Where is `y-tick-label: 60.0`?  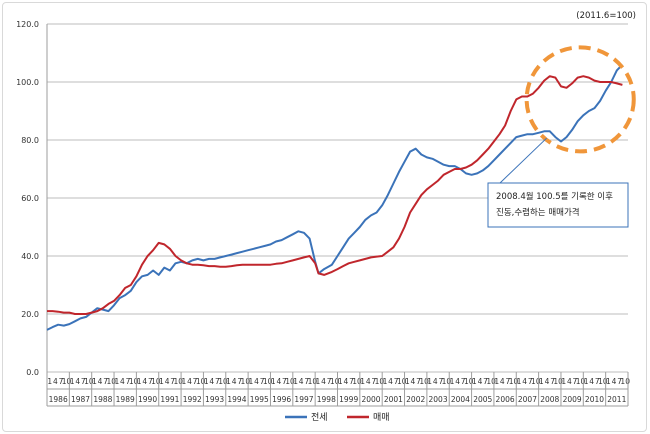
y-tick-label: 60.0 is located at coordinates (30, 198).